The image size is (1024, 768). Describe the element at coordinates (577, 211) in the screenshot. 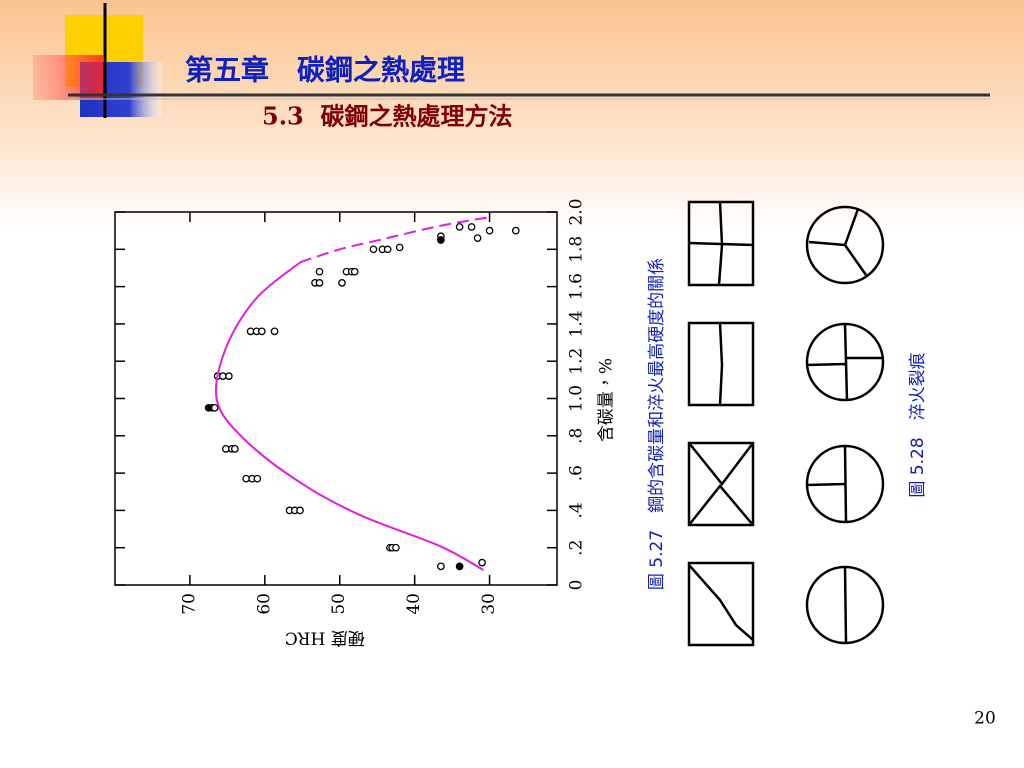

I see `x-tick-label: 2.0` at that location.